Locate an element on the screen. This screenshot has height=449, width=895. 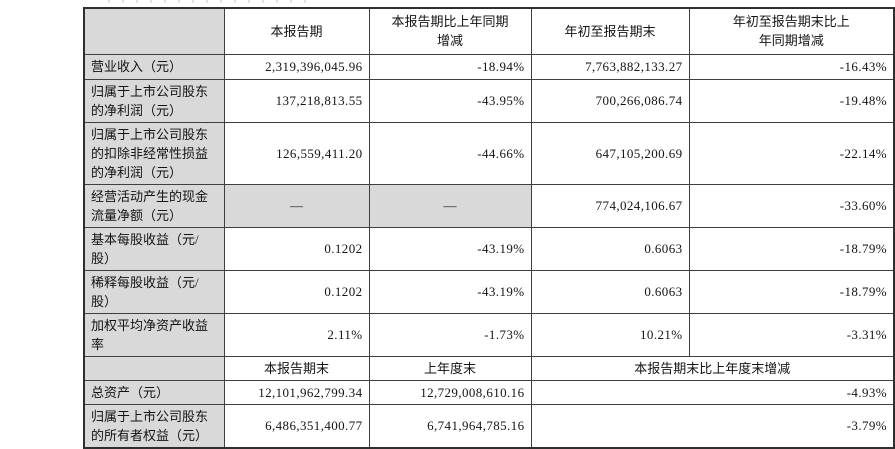
header-period-end: 本报告期末 is located at coordinates (296, 368).